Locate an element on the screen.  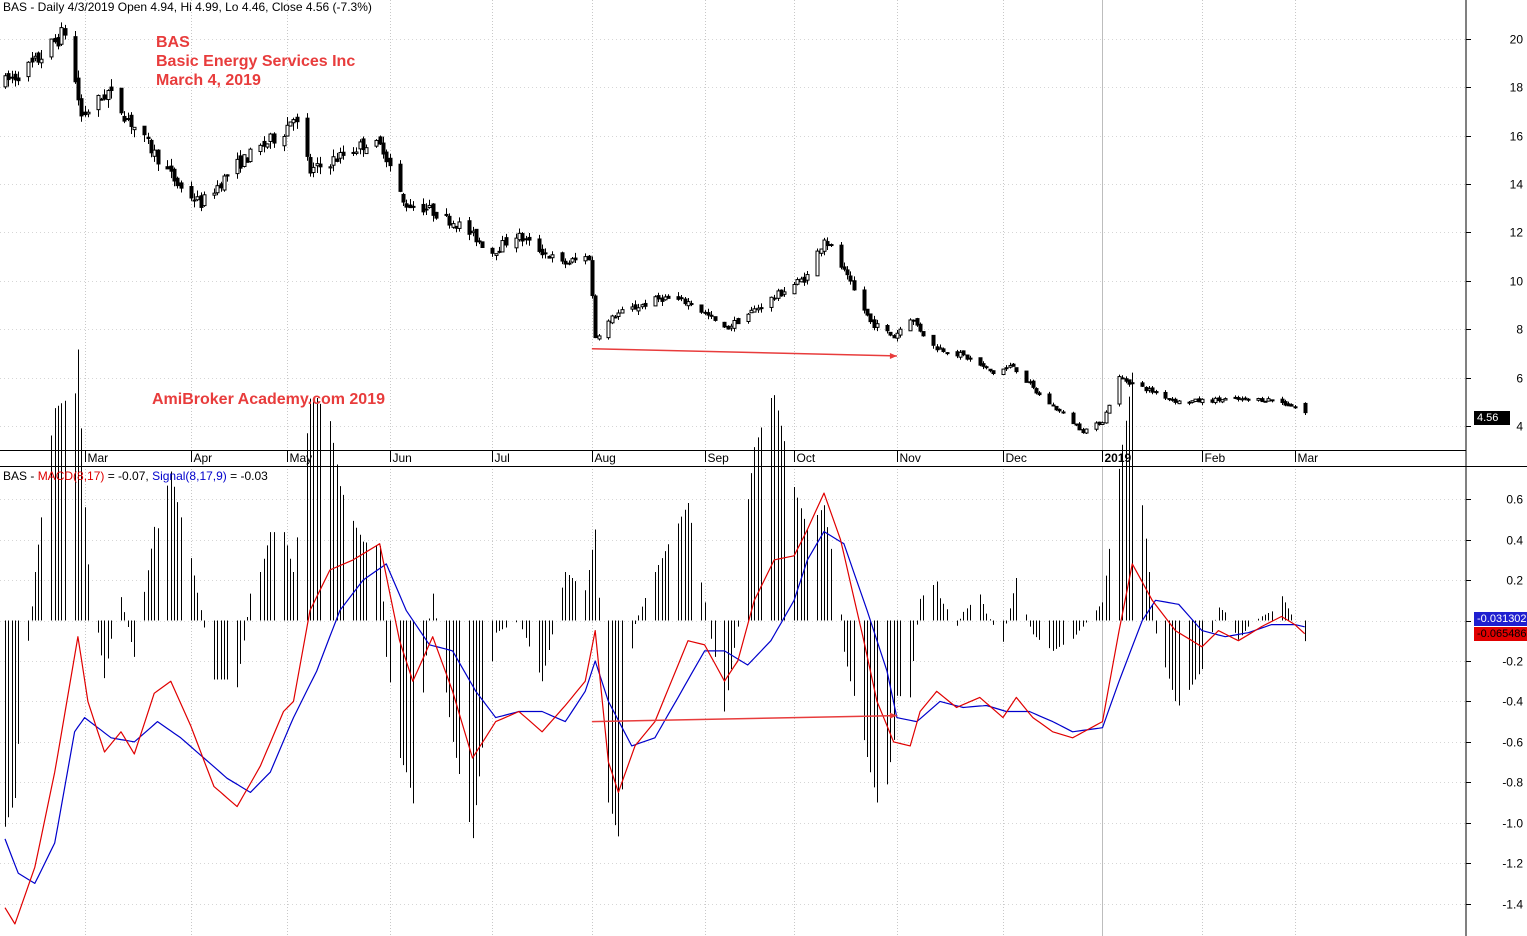
macd-tick-label: -1.0 is located at coordinates (1512, 824).